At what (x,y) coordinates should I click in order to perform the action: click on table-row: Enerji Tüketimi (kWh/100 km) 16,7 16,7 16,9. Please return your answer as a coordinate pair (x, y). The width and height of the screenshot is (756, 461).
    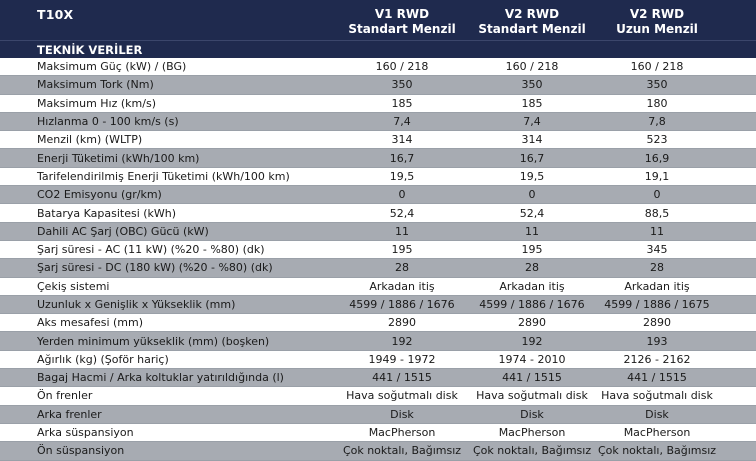
    Looking at the image, I should click on (378, 158).